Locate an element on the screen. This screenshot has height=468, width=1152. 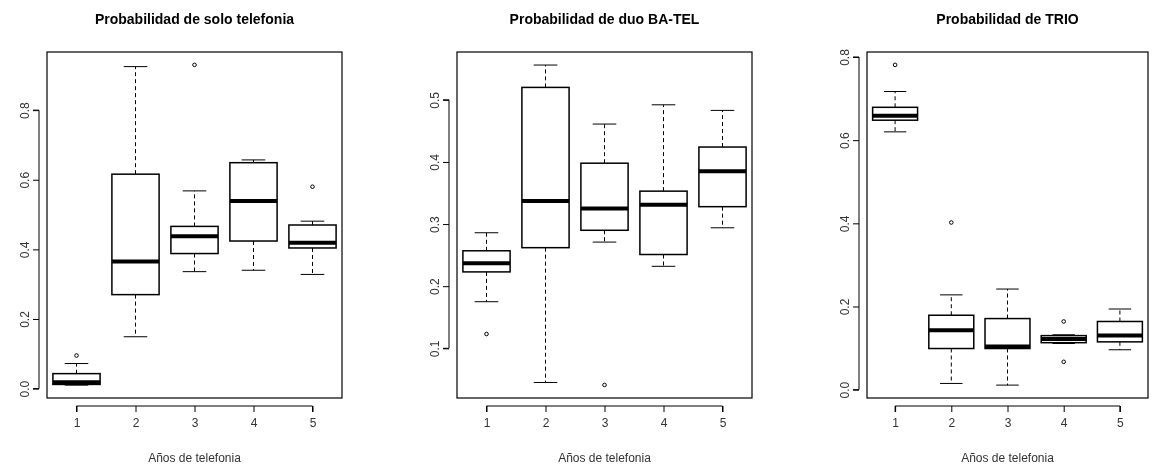
y-tick-label: 0.1 is located at coordinates (435, 349).